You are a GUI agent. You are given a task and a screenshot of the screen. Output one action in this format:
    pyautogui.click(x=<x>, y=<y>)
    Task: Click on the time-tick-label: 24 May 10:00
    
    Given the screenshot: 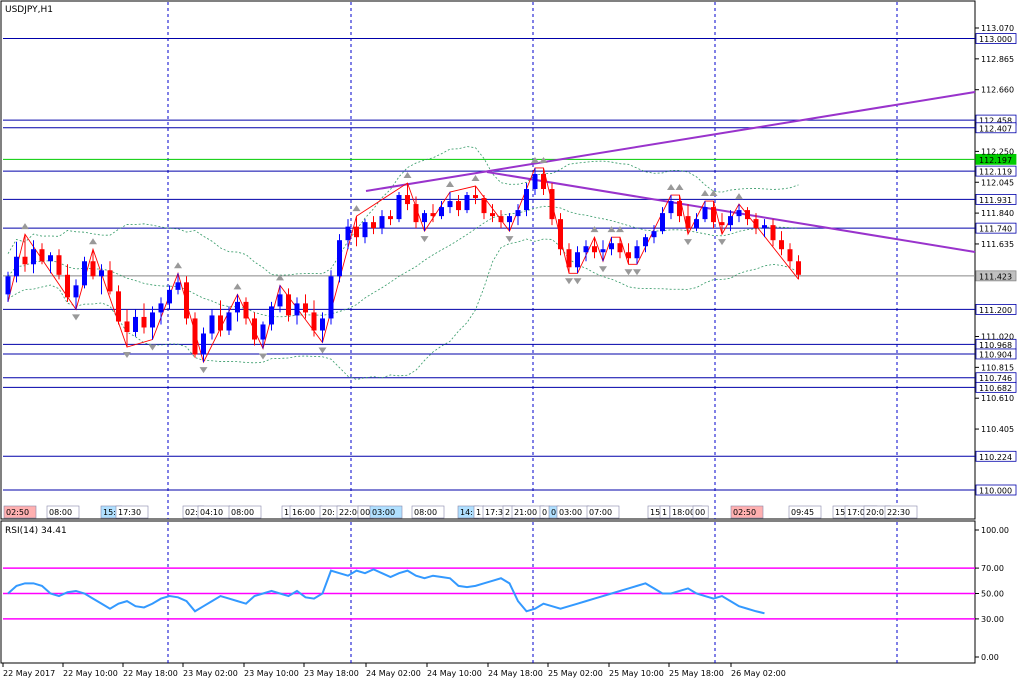 What is the action you would take?
    pyautogui.click(x=454, y=673)
    